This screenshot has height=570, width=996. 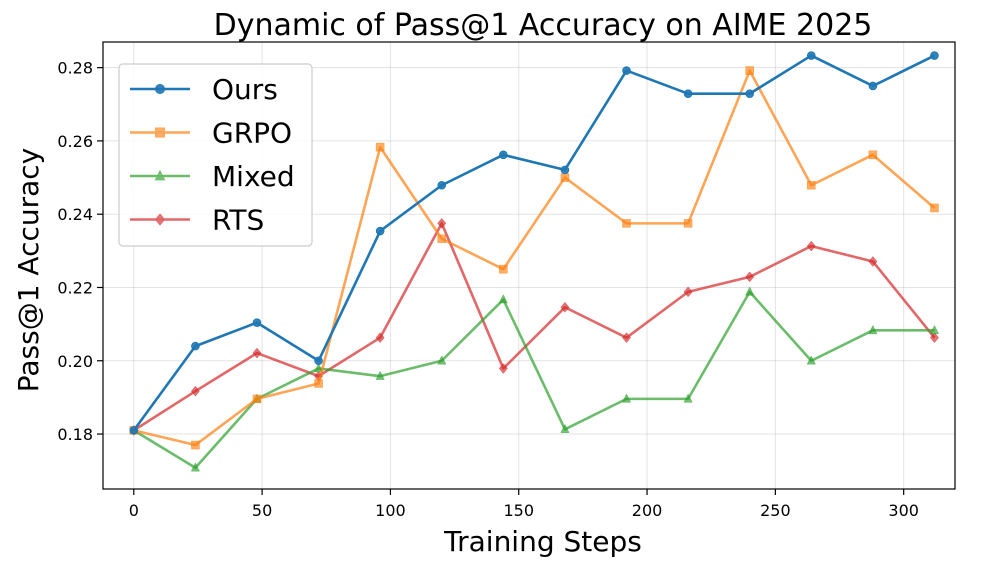 I want to click on x-tick-label: 250, so click(x=775, y=510).